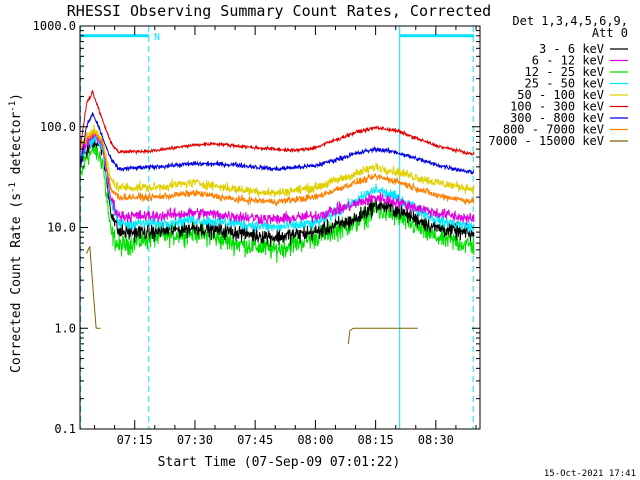 Image resolution: width=640 pixels, height=480 pixels. What do you see at coordinates (376, 440) in the screenshot?
I see `x-tick-label: 08:15` at bounding box center [376, 440].